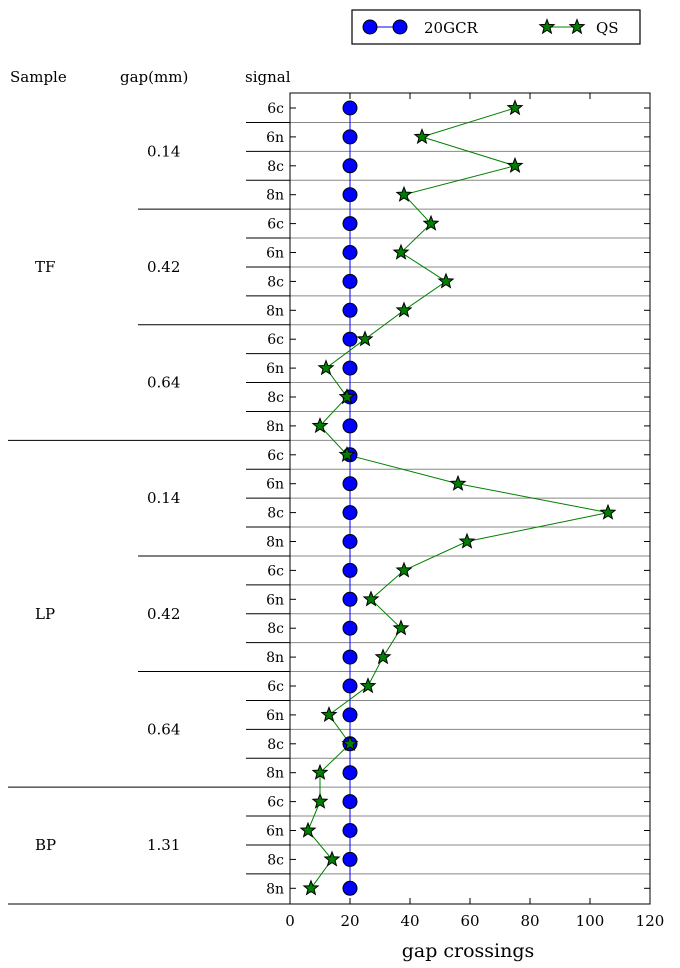 The image size is (680, 968). Describe the element at coordinates (468, 951) in the screenshot. I see `x-axis-label: gap crossings` at that location.